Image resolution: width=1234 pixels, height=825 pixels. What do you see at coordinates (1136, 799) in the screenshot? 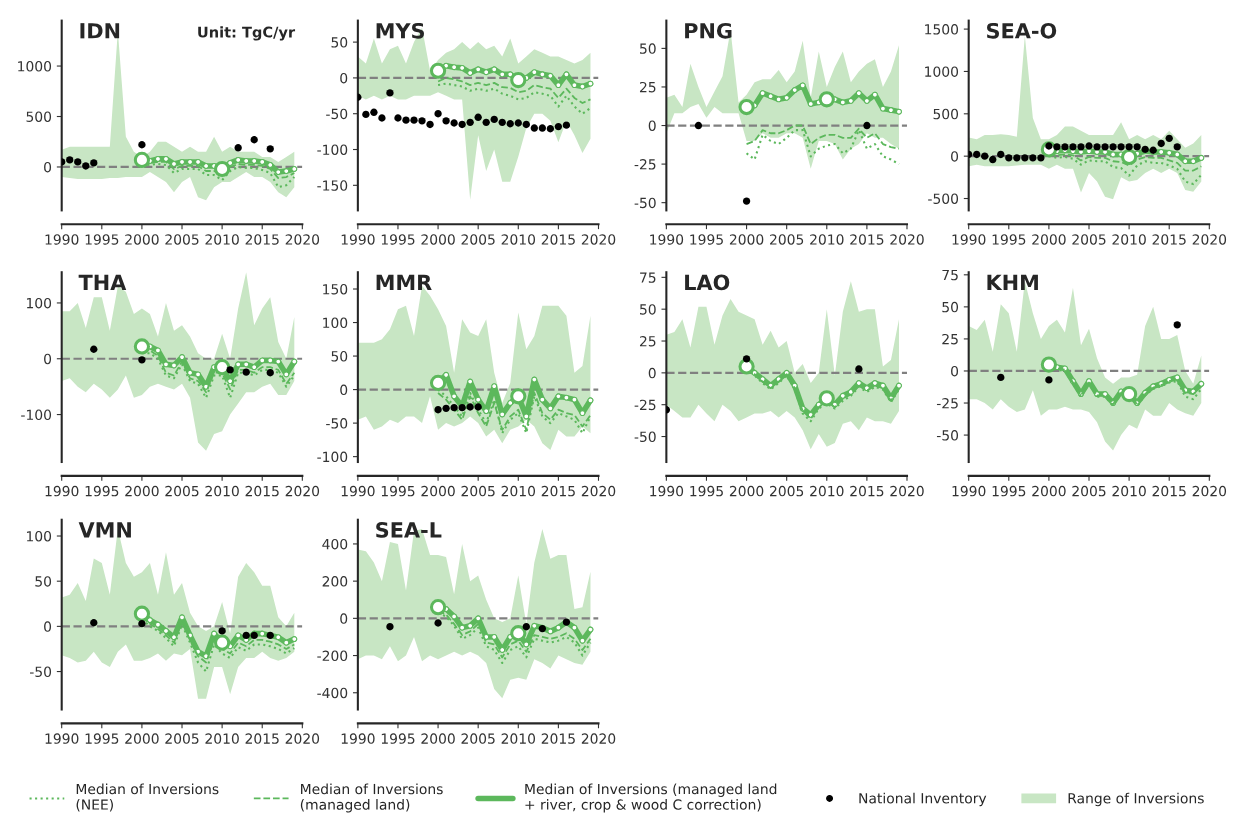
I see `legend-label: Range of Inversions` at bounding box center [1136, 799].